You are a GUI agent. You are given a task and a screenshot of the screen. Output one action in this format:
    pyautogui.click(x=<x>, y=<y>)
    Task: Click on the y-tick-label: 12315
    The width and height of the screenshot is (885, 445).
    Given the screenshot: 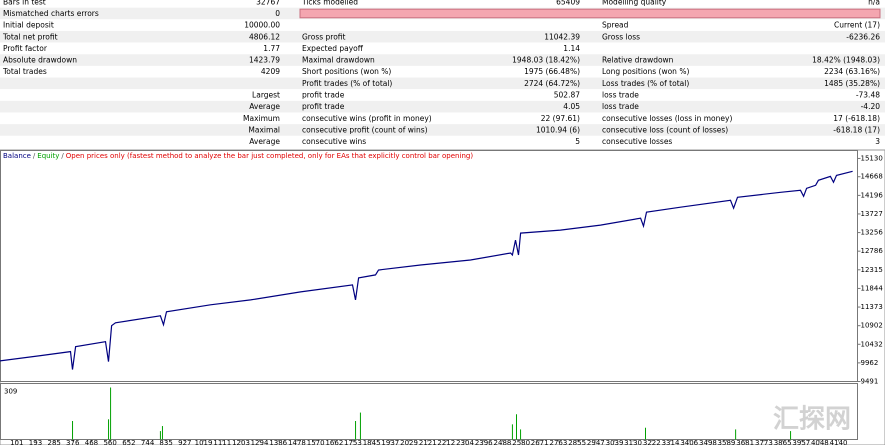 What is the action you would take?
    pyautogui.click(x=872, y=270)
    